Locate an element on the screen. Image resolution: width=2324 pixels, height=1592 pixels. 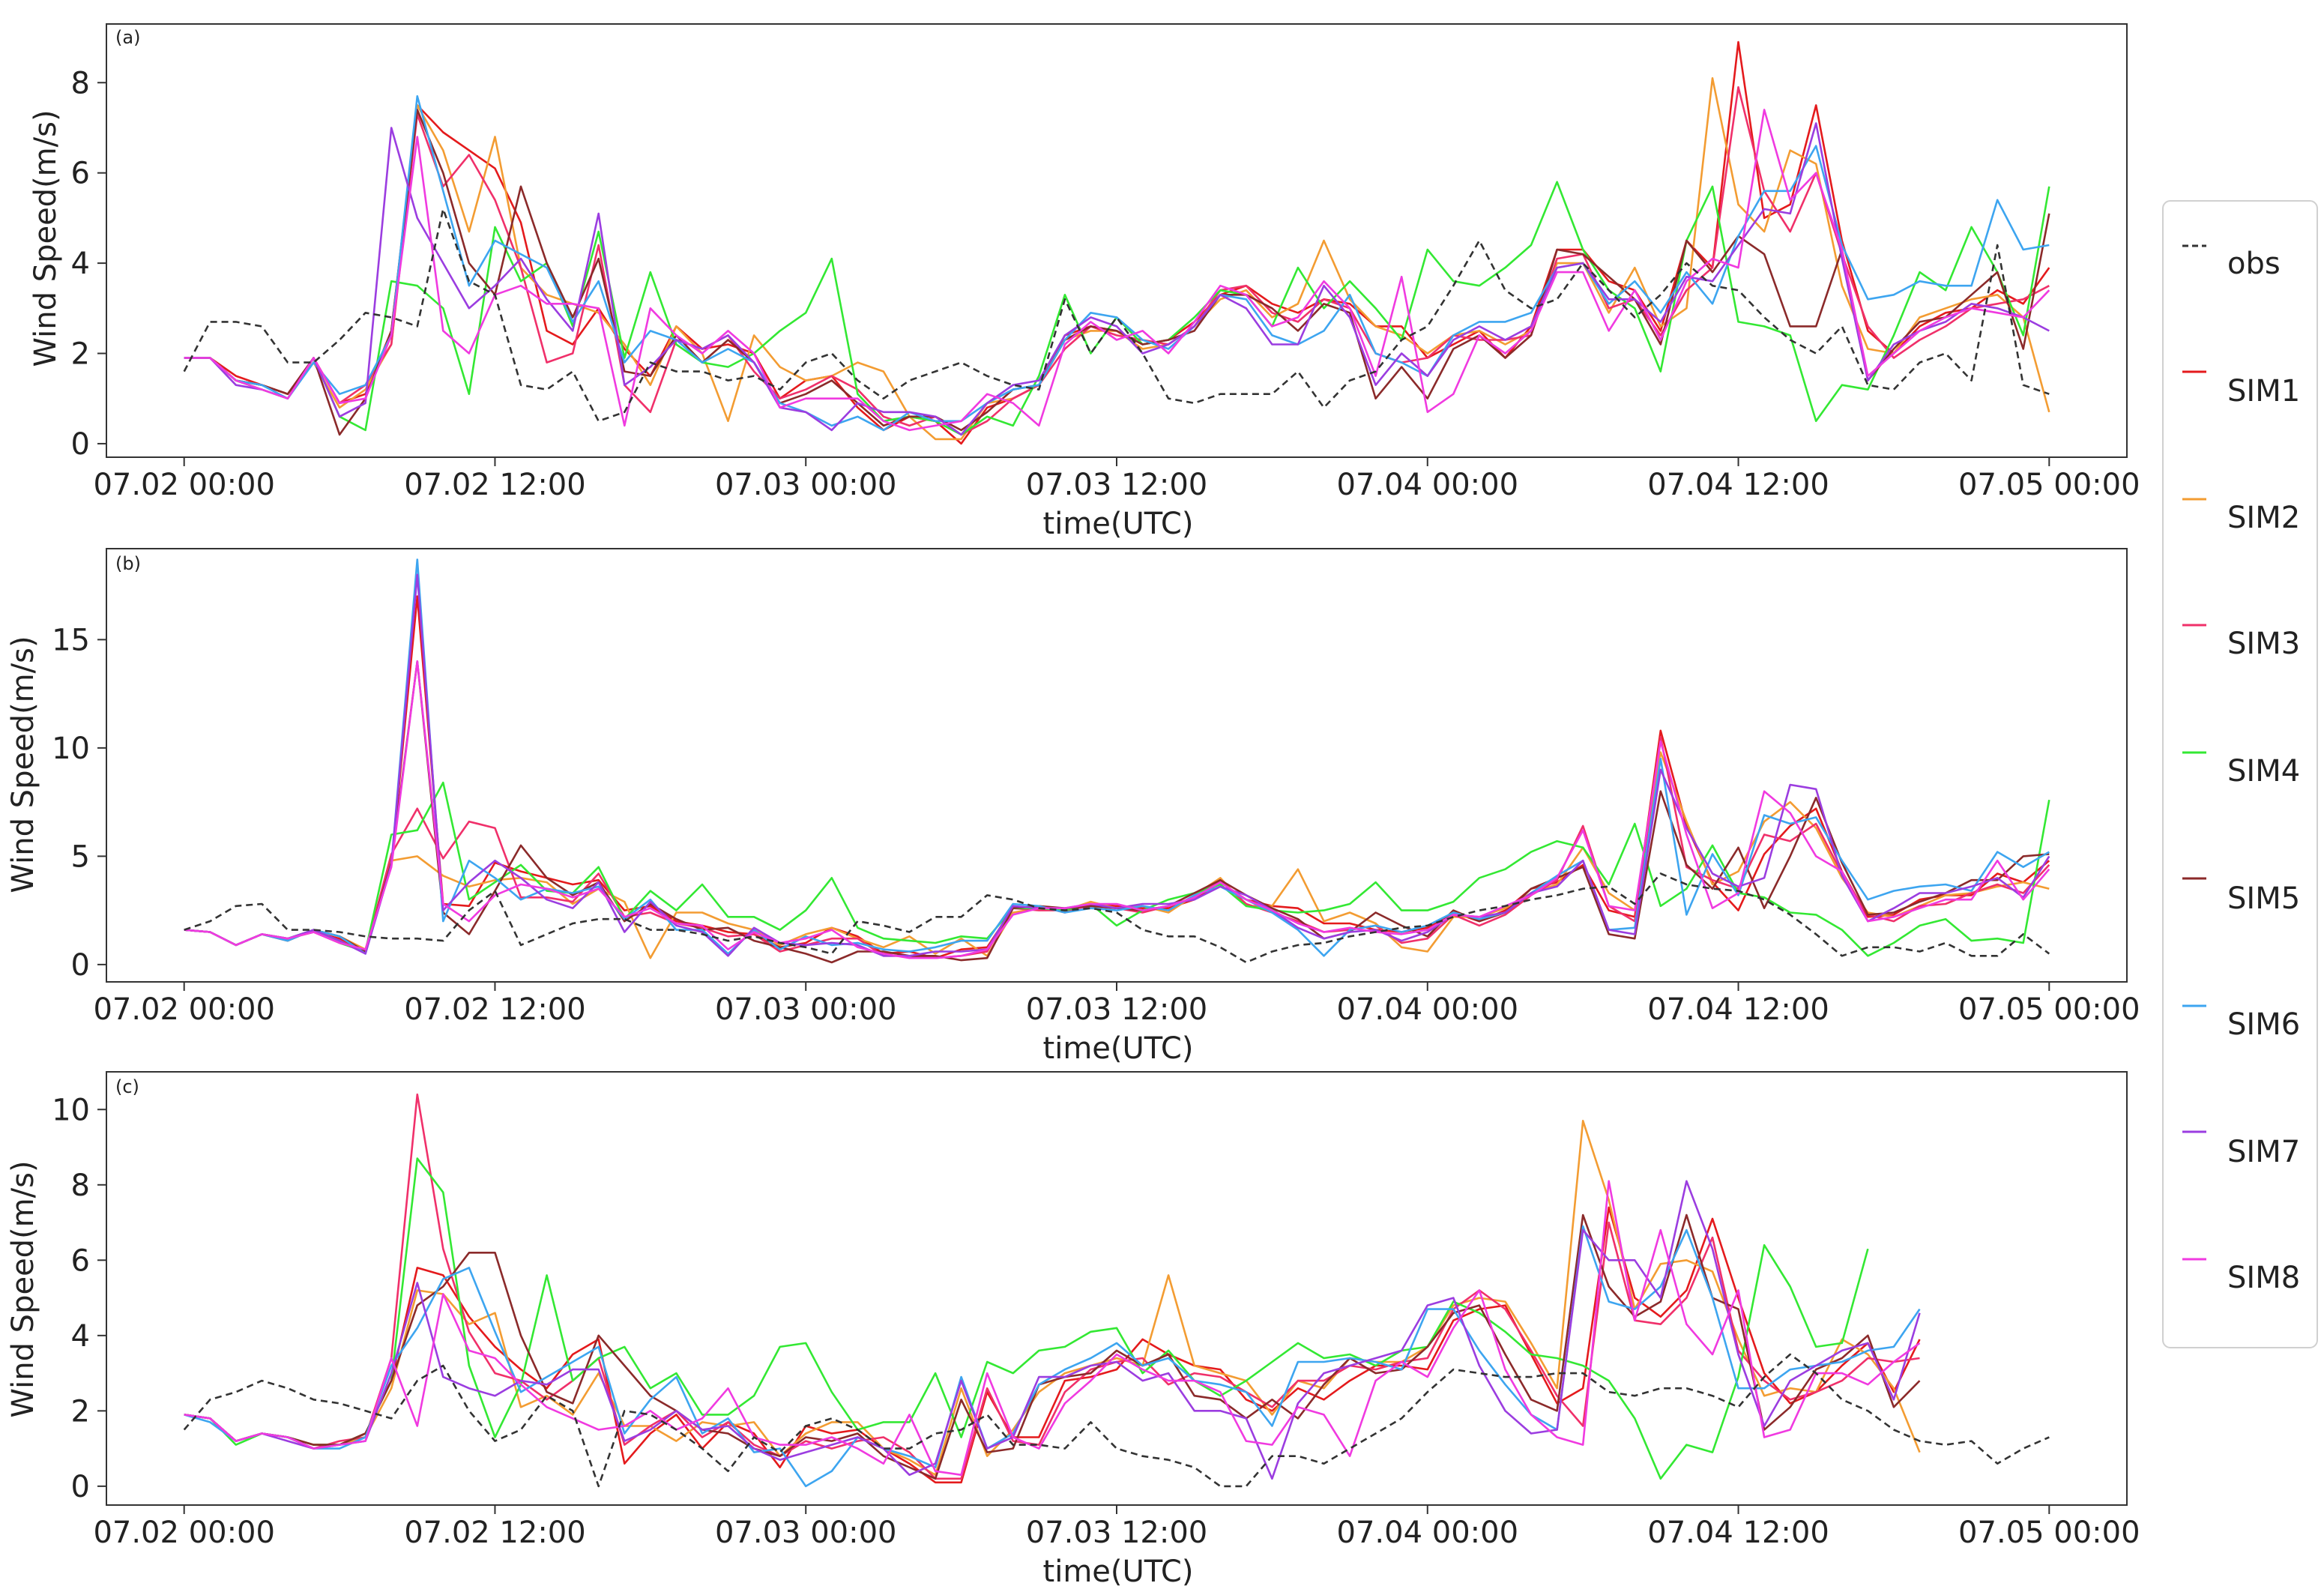
panel-c-series-sim8 is located at coordinates (1052, 1329).